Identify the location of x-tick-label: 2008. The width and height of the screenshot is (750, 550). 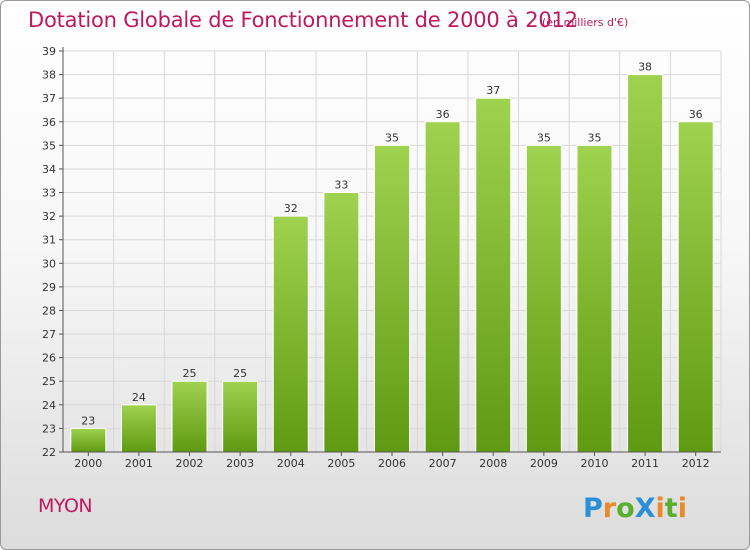
(493, 463).